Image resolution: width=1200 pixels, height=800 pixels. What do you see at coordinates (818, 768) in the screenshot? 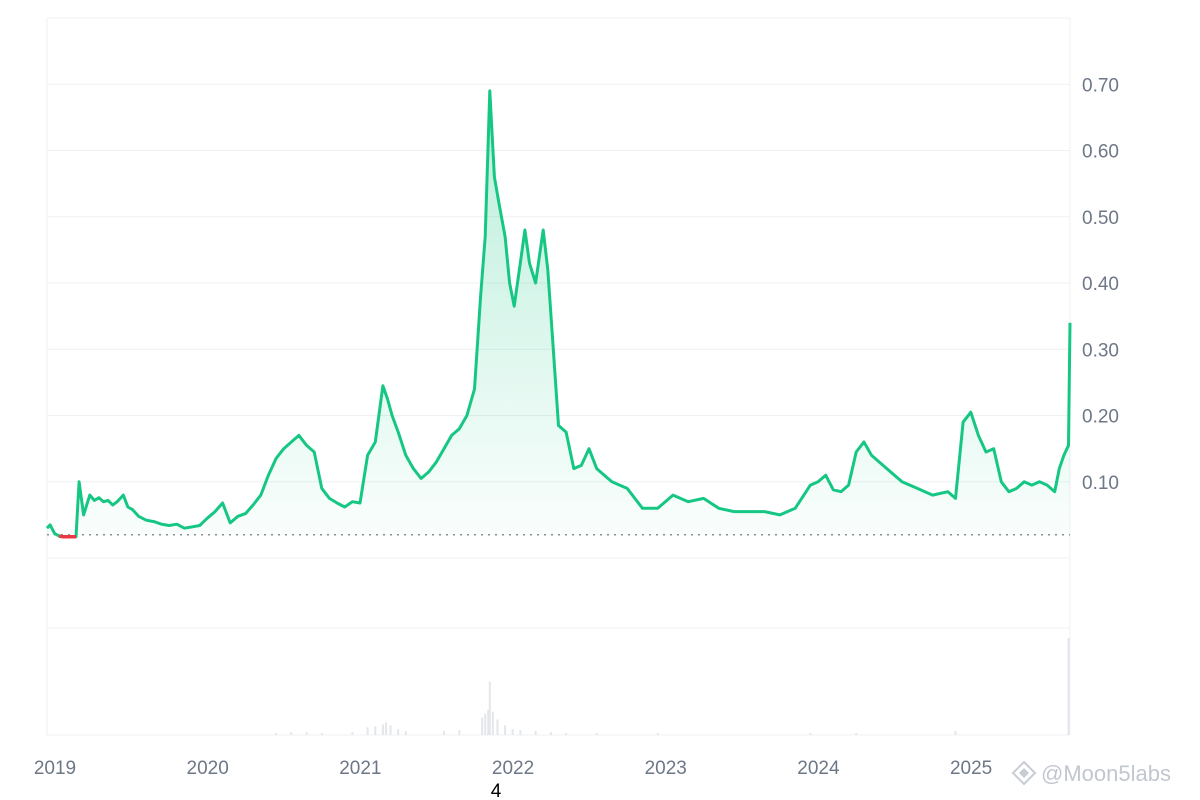
I see `x-tick-label: 2024` at bounding box center [818, 768].